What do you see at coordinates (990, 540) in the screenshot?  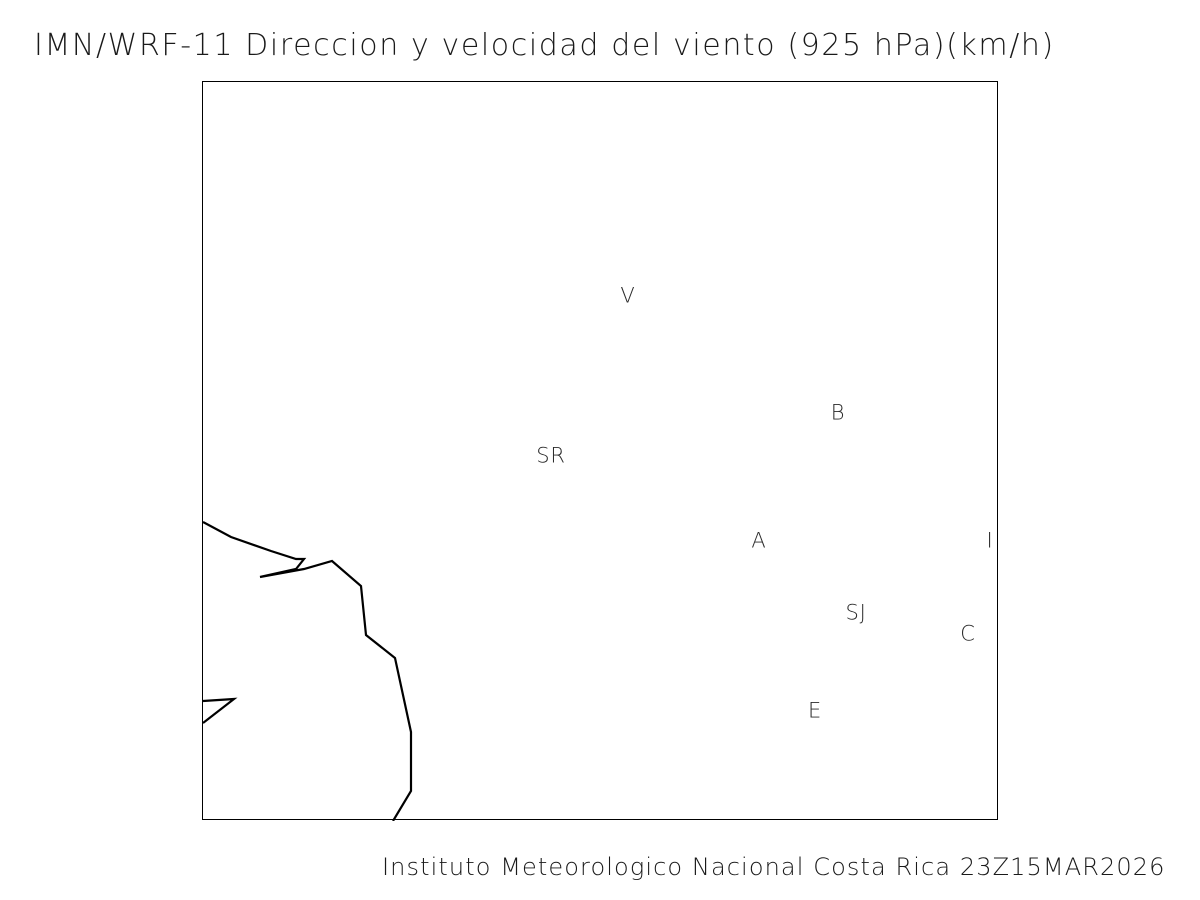 I see `station-label-i: I` at bounding box center [990, 540].